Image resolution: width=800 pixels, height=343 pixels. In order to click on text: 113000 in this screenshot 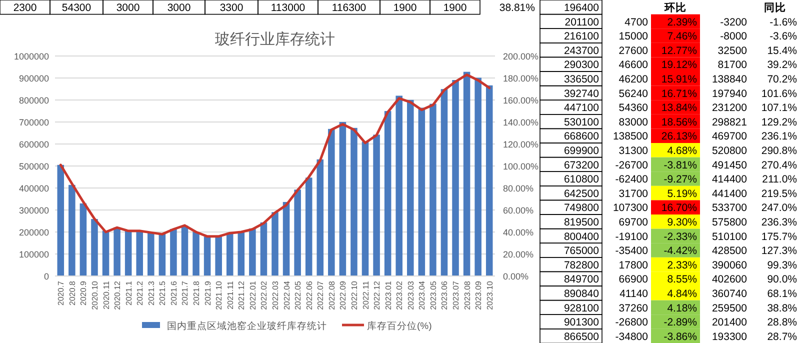, I will do `click(288, 8)`.